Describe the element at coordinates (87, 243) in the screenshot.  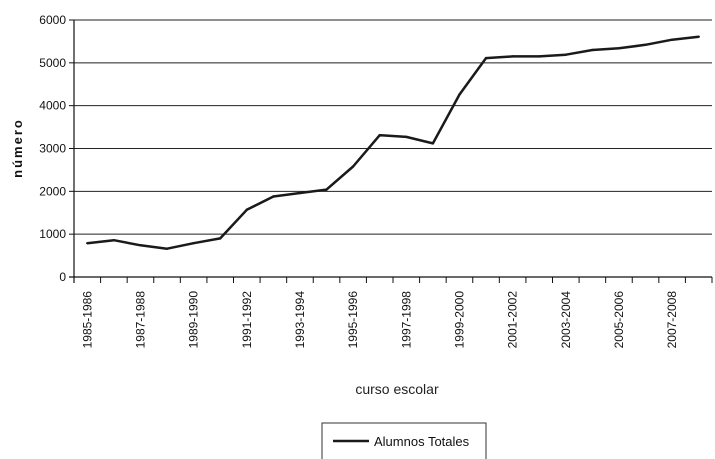
I see `data-point-1985-1986` at that location.